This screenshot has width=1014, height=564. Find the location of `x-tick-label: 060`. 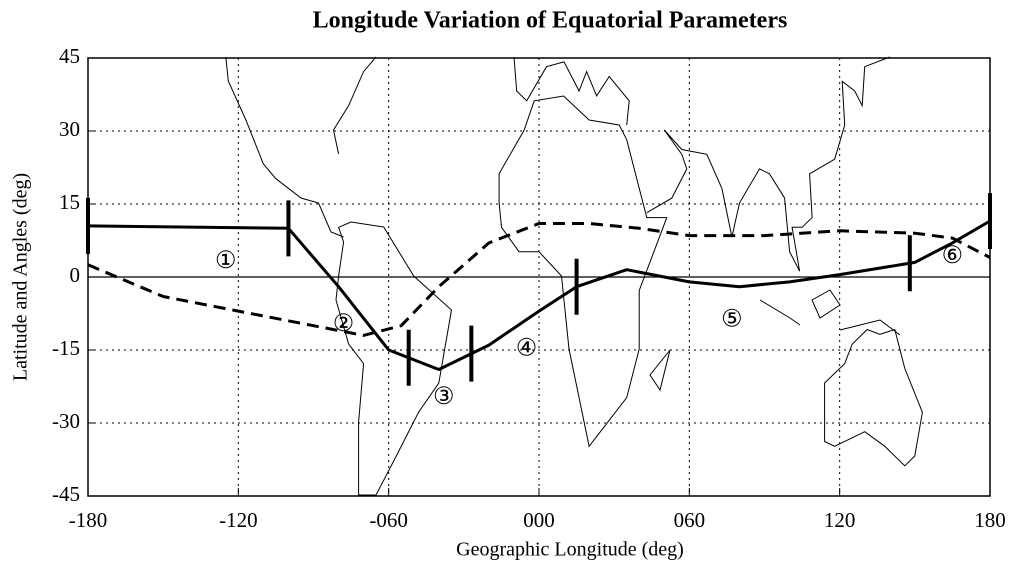

x-tick-label: 060 is located at coordinates (690, 520).